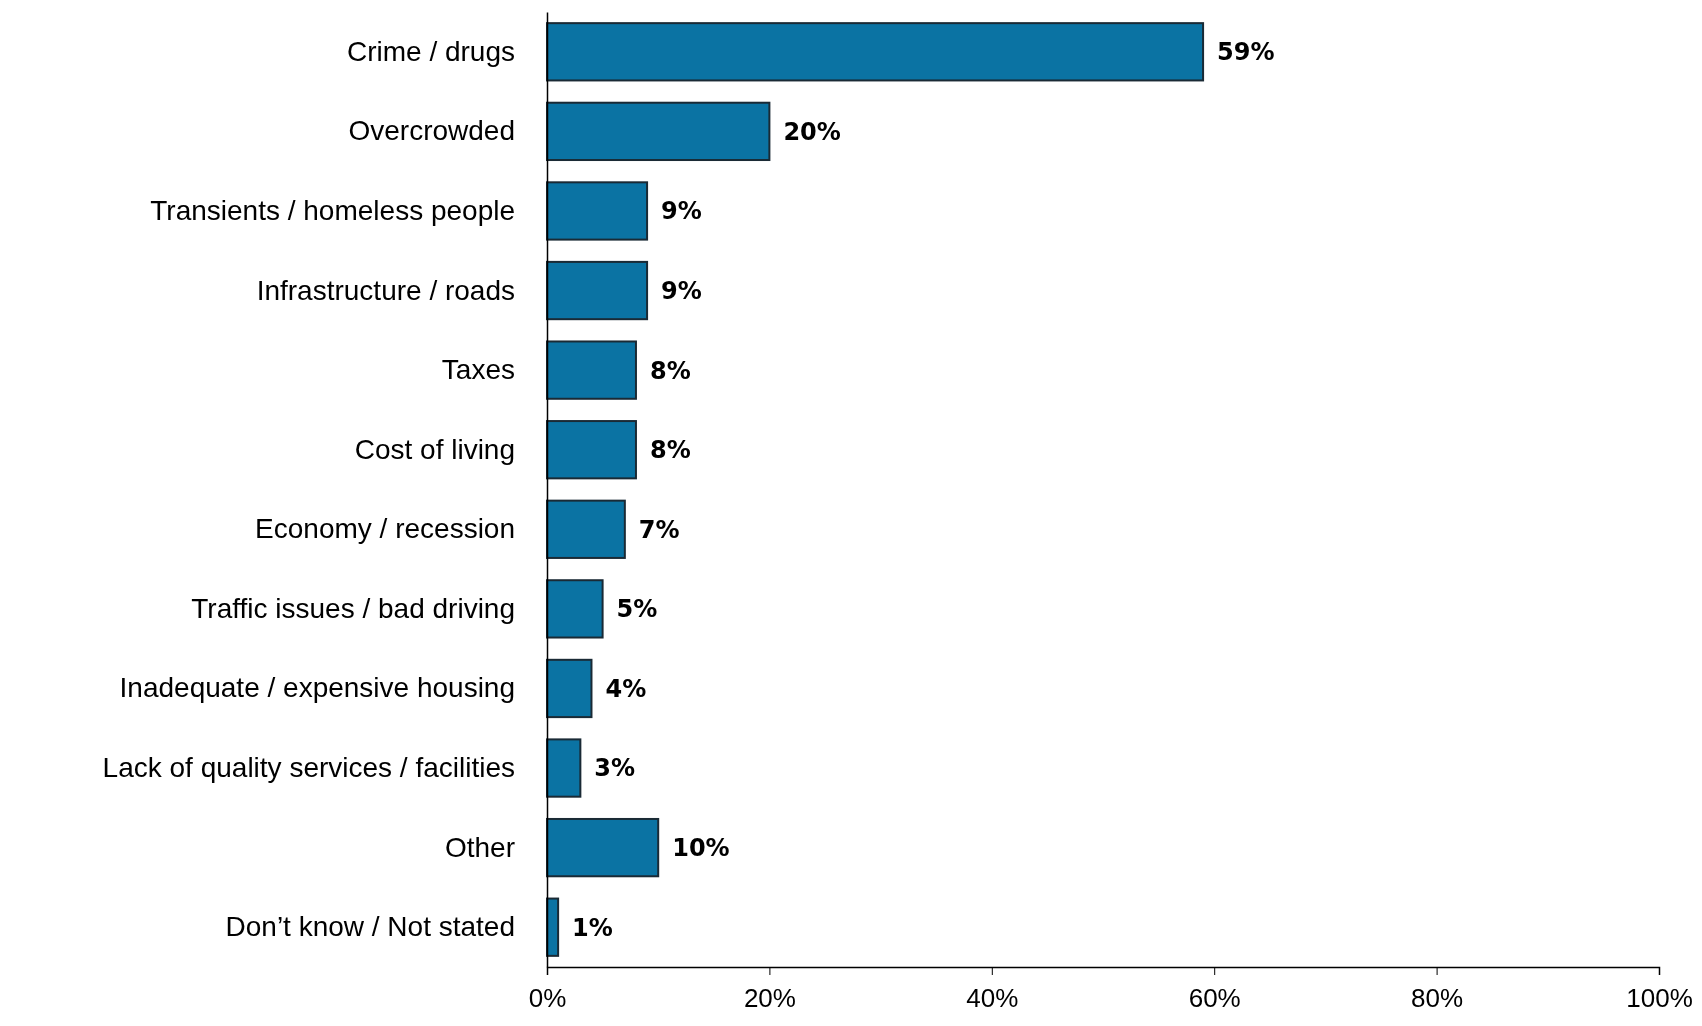 This screenshot has height=1026, width=1702. What do you see at coordinates (992, 998) in the screenshot?
I see `x-tick-label: 40%` at bounding box center [992, 998].